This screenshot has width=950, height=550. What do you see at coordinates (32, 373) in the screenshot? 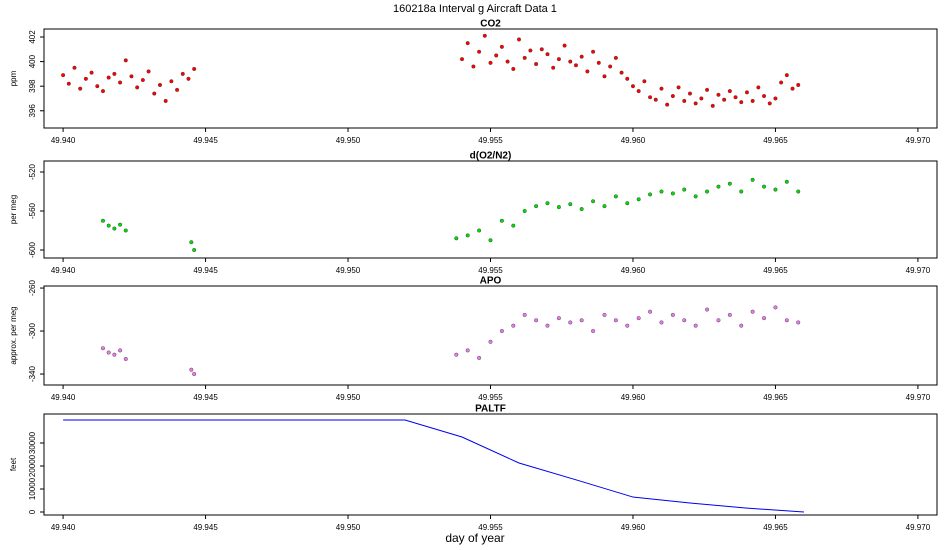
I see `y-tick-label: -340` at bounding box center [32, 373].